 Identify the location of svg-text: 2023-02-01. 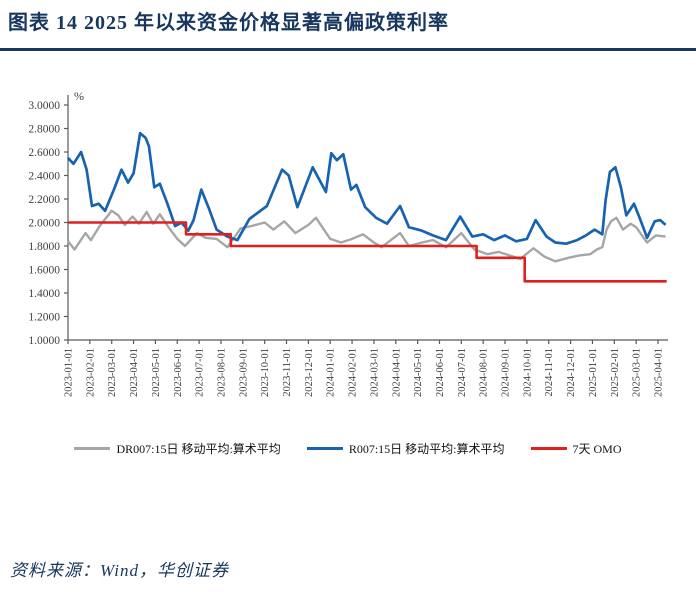
(90, 372).